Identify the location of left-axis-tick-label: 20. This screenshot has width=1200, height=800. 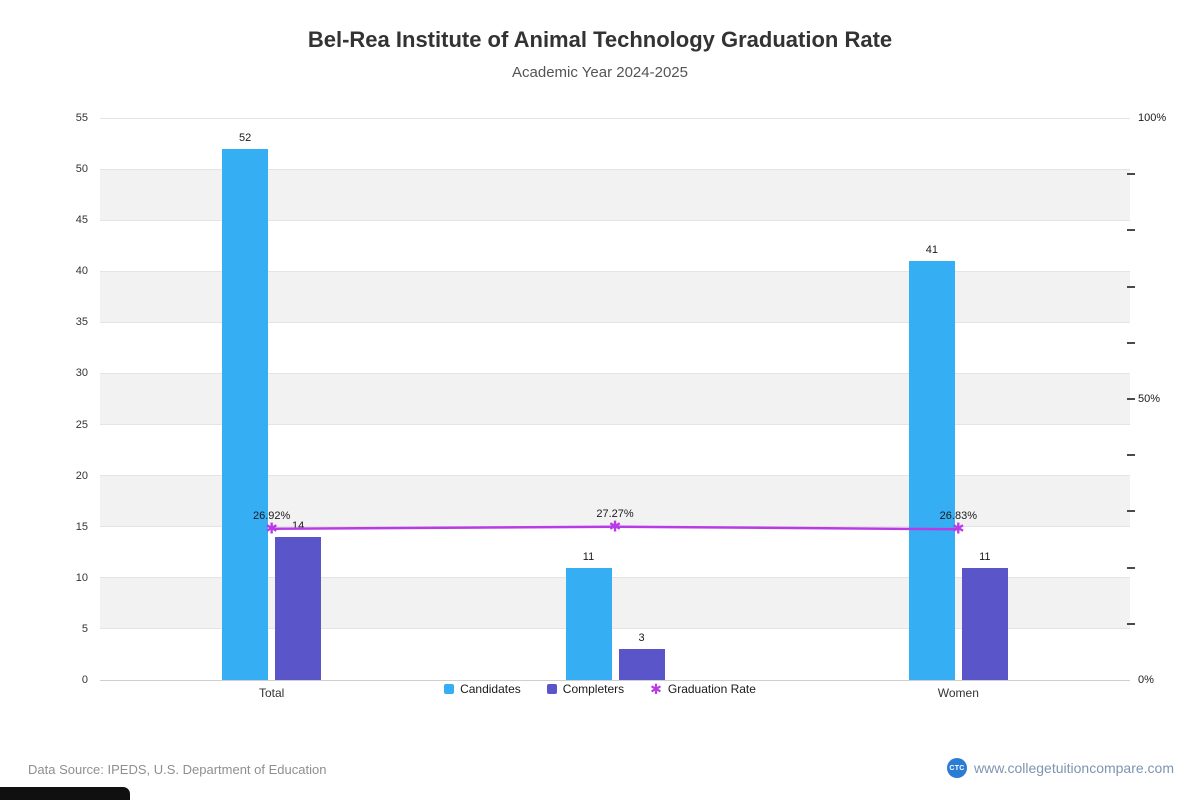
(81, 475).